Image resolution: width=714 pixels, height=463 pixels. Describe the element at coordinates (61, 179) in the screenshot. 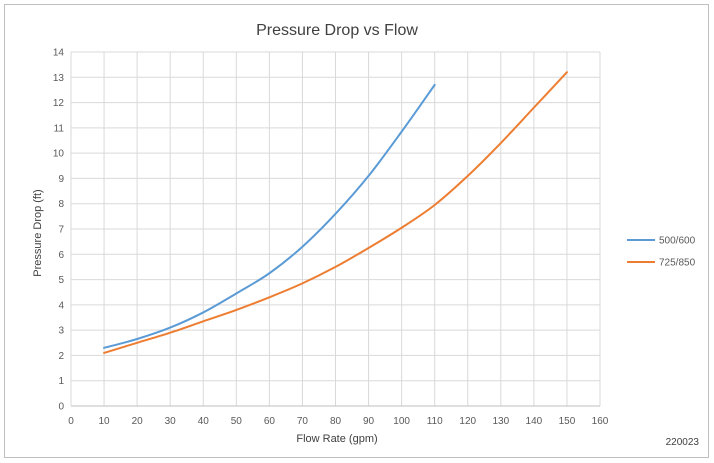

I see `y-tick-label: 9` at that location.